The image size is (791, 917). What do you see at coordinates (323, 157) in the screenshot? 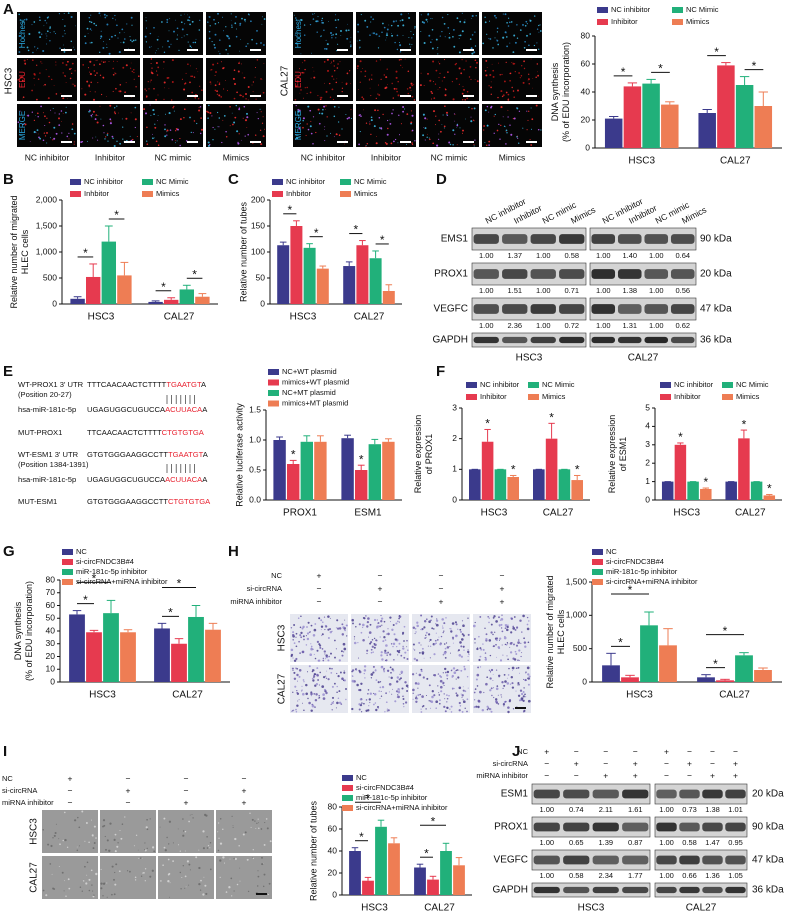
I see `column-label: NC inhibitor` at bounding box center [323, 157].